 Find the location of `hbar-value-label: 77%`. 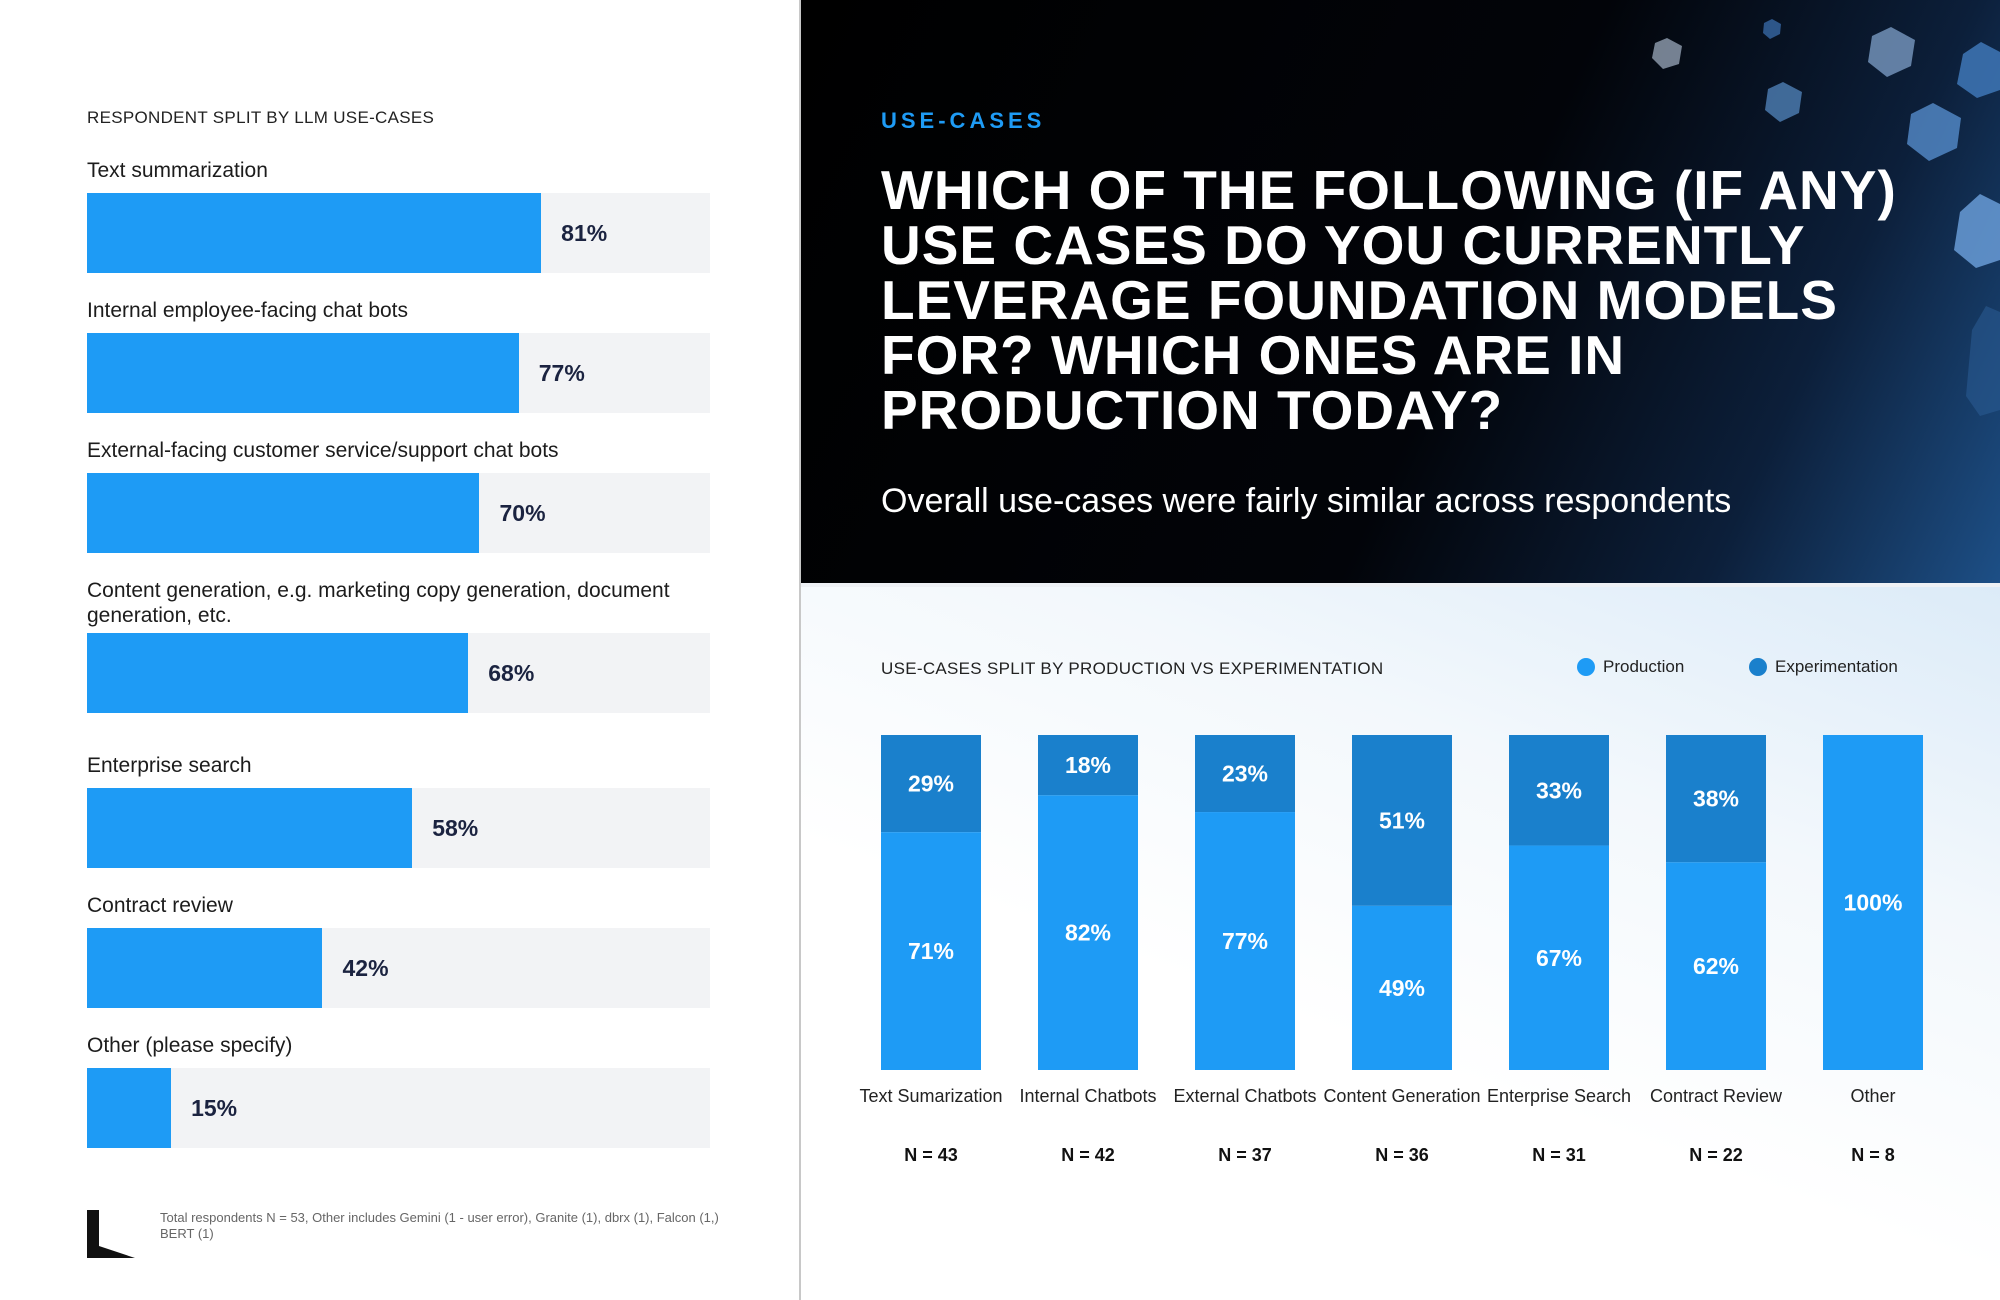

hbar-value-label: 77% is located at coordinates (561, 373).